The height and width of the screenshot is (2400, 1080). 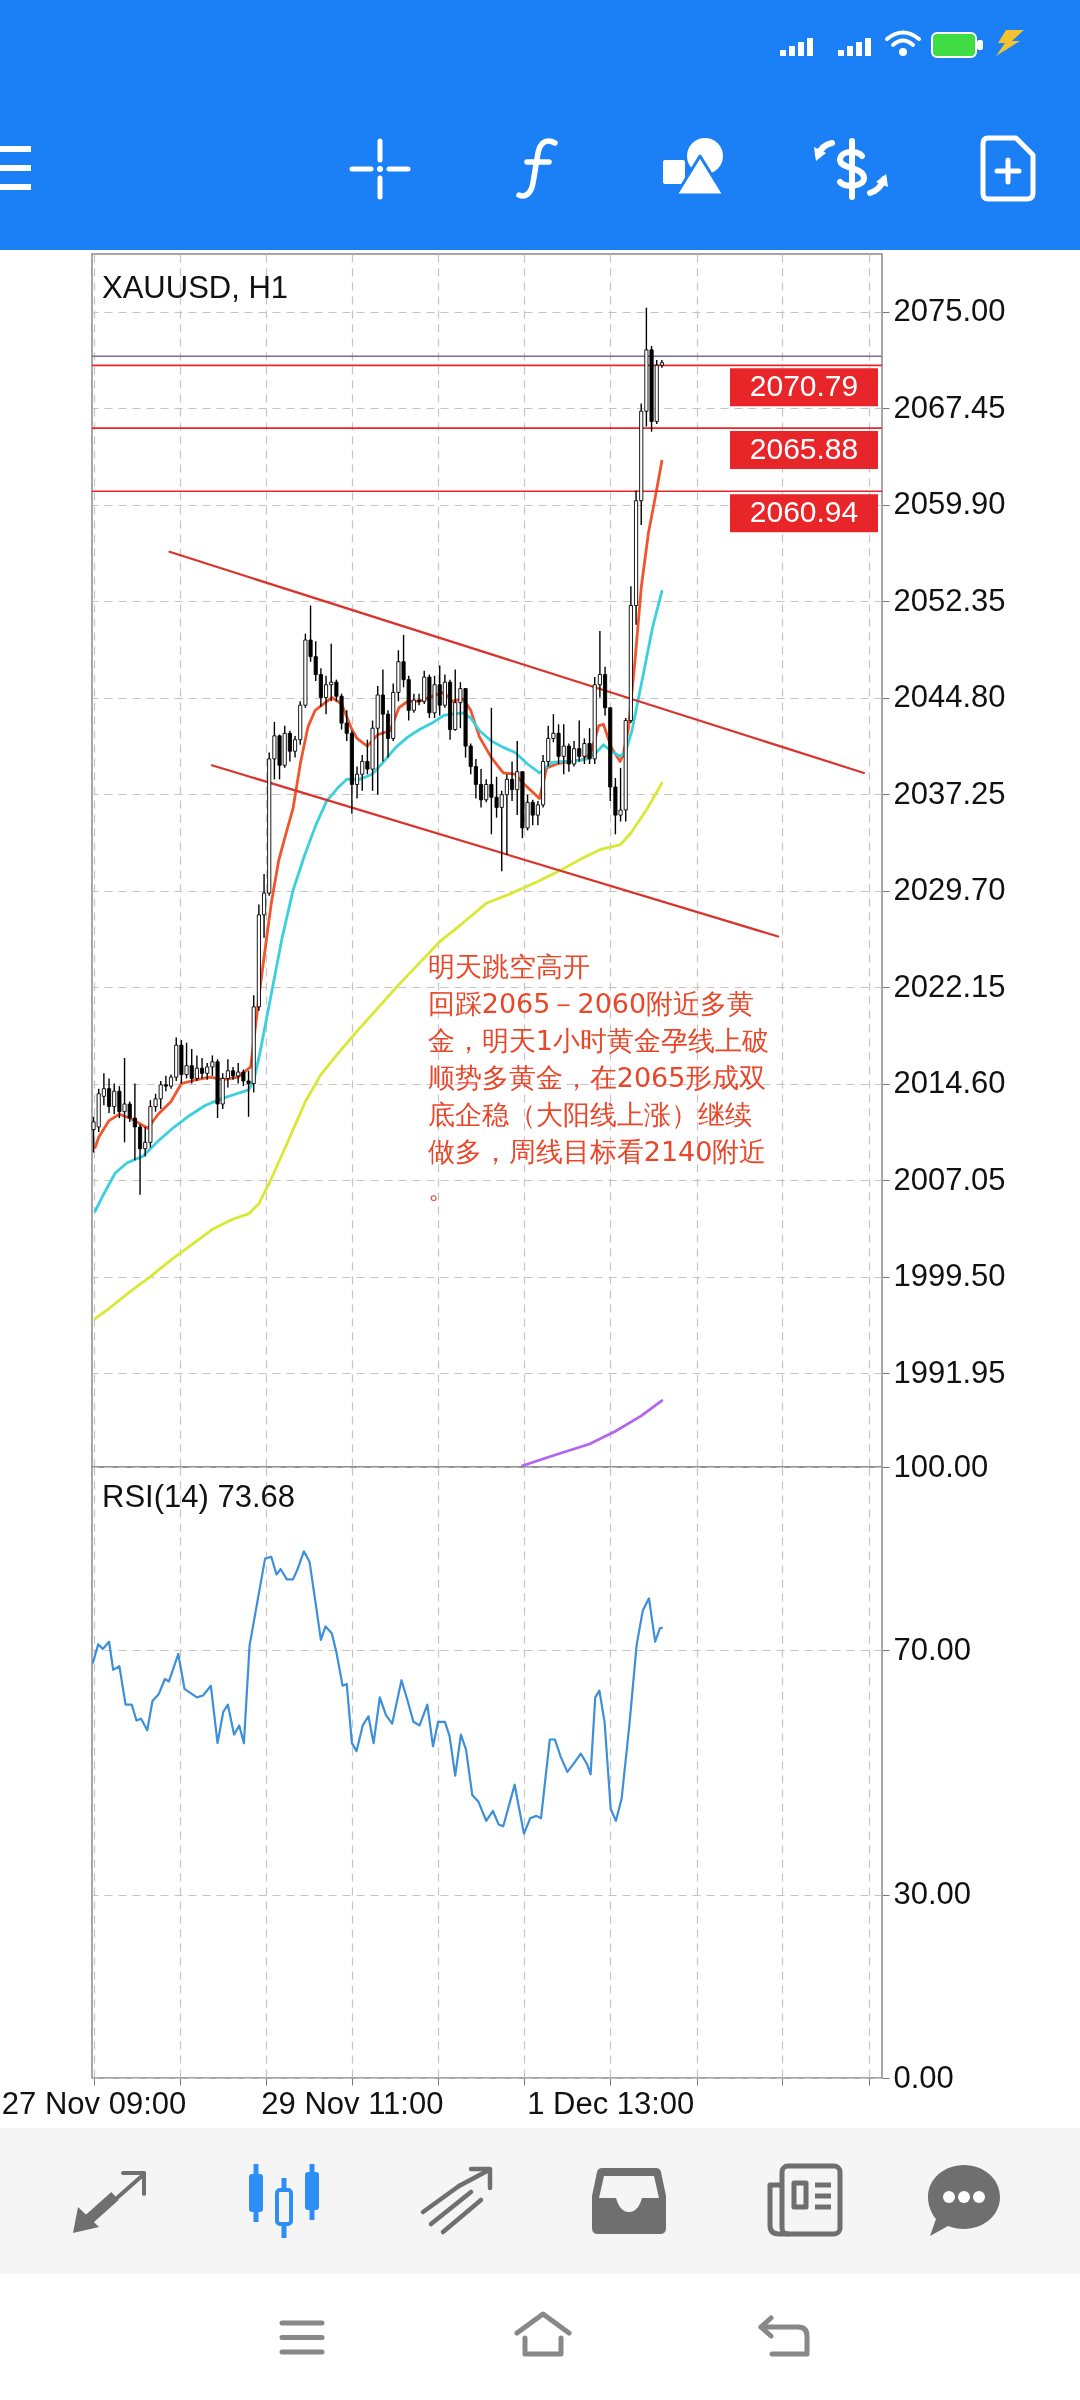 What do you see at coordinates (949, 697) in the screenshot?
I see `y-tick-label: 2044.80` at bounding box center [949, 697].